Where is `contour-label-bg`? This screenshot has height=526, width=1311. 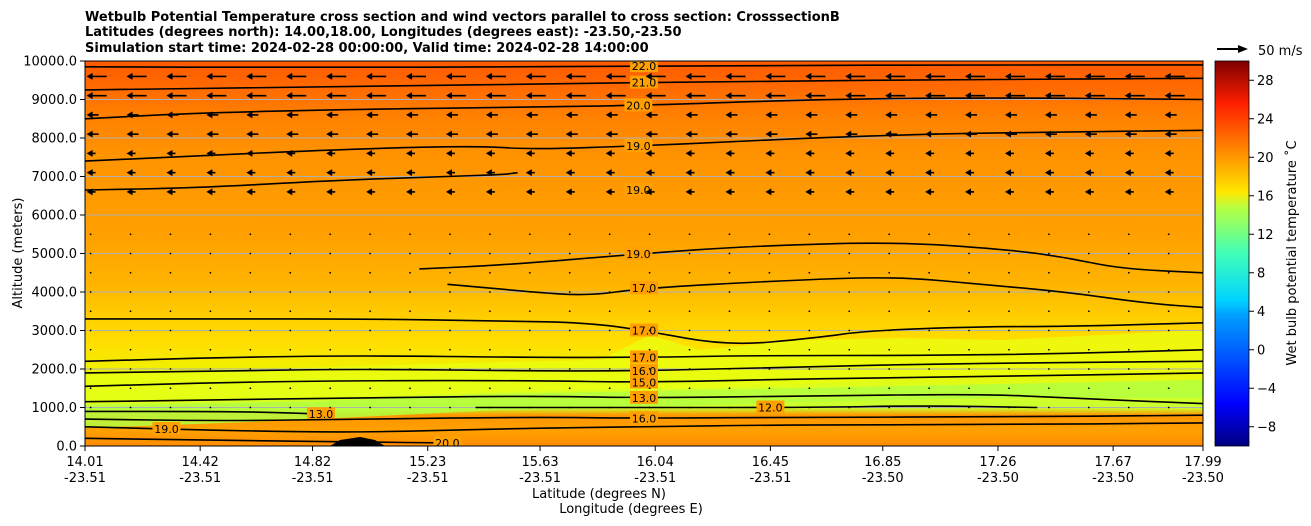
contour-label-bg is located at coordinates (638, 189).